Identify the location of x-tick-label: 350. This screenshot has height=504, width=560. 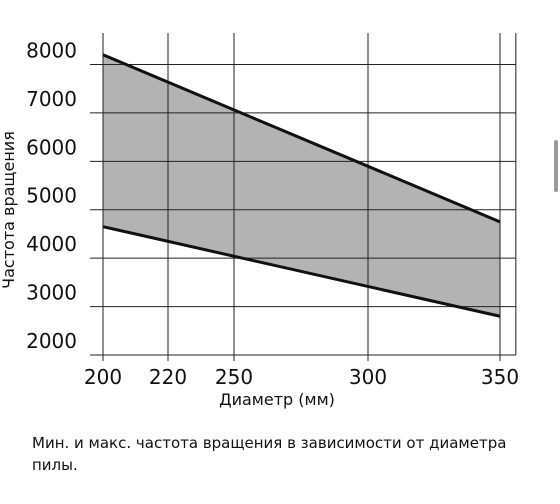
(500, 377).